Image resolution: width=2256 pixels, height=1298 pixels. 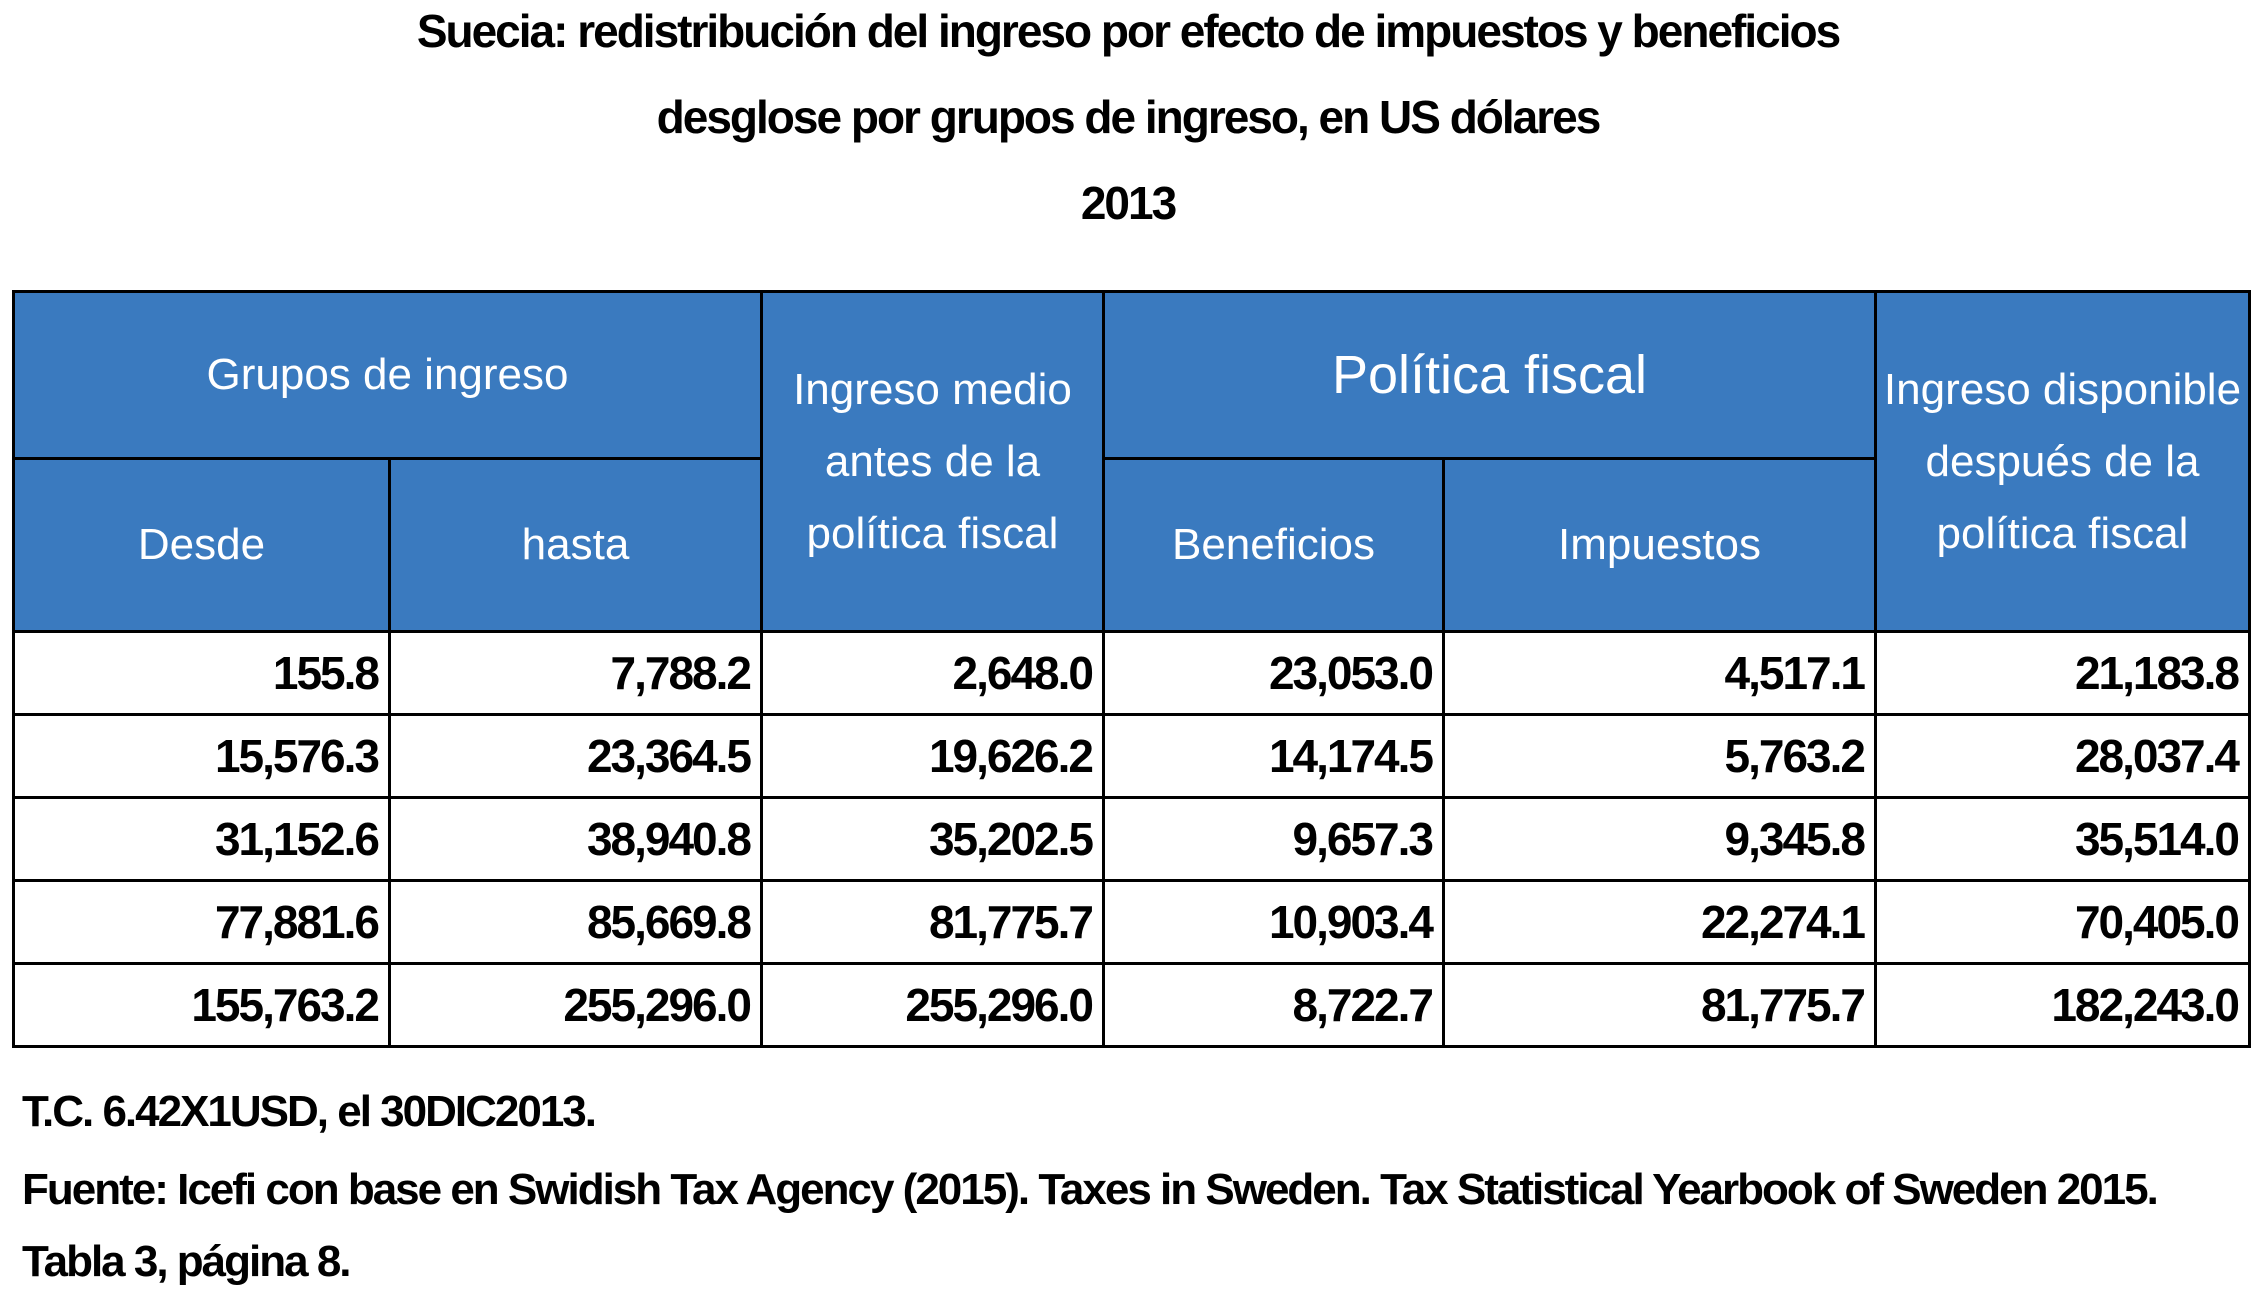 What do you see at coordinates (1489, 375) in the screenshot?
I see `header-politica-fiscal: Política fiscal` at bounding box center [1489, 375].